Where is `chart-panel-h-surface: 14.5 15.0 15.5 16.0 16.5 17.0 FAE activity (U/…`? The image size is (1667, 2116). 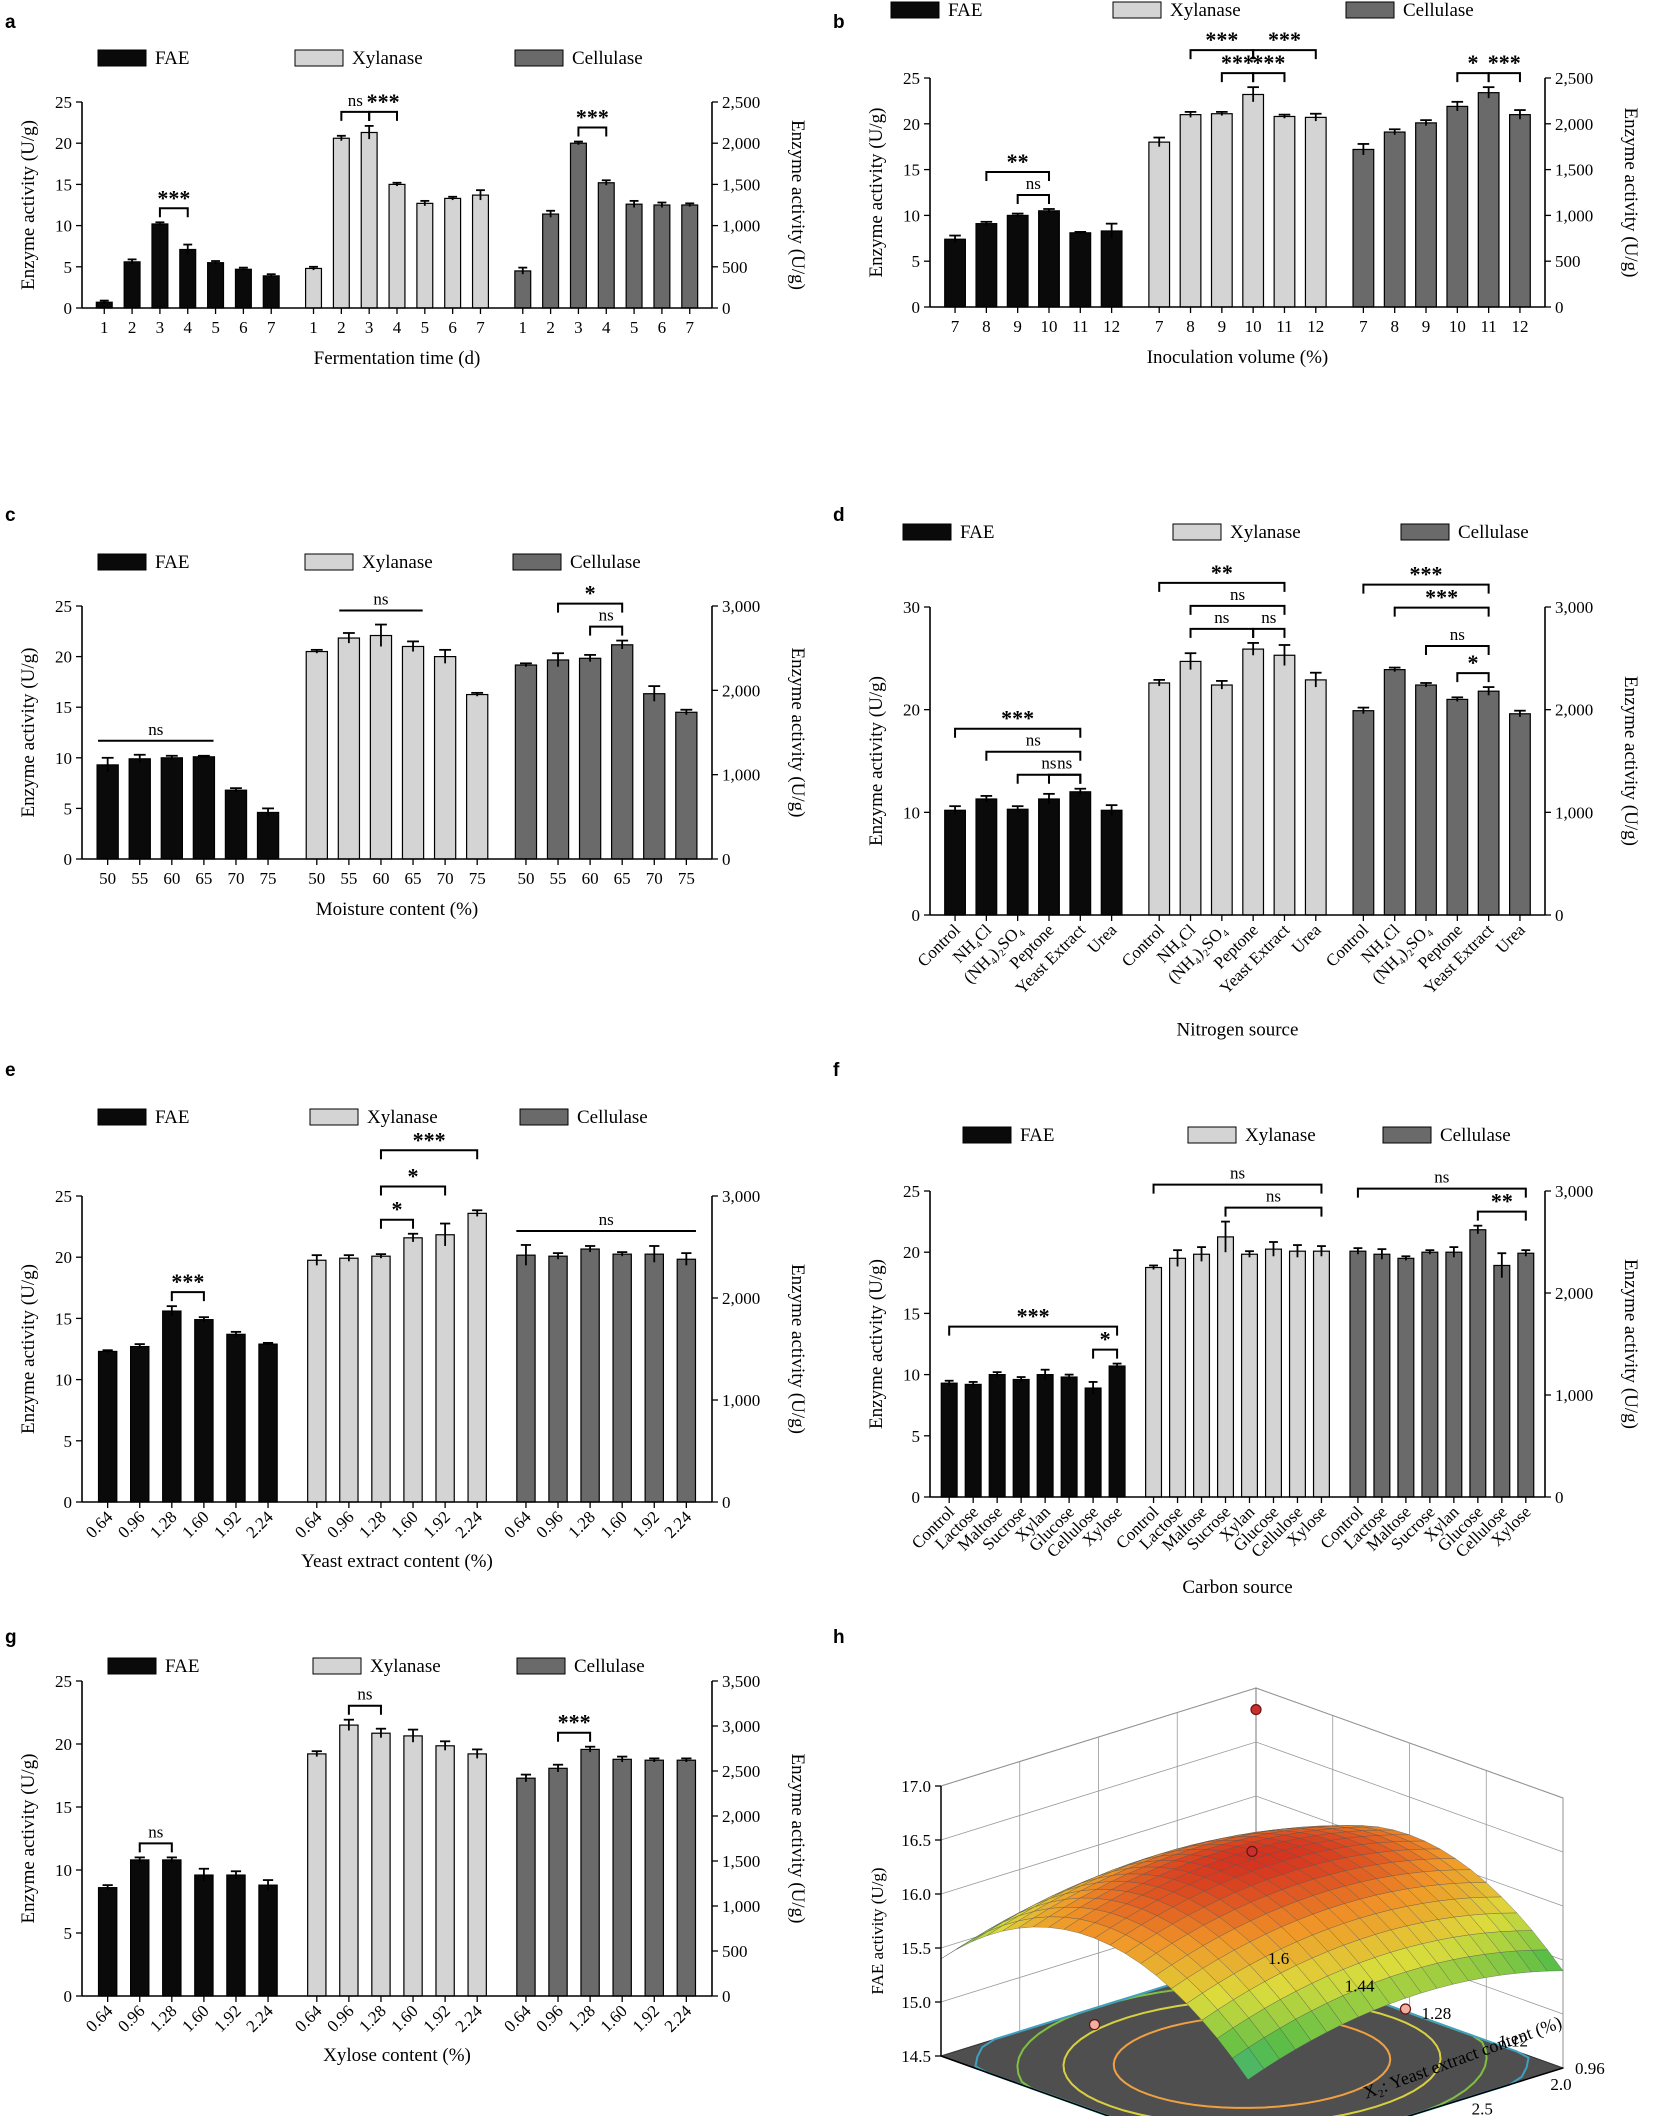
chart-panel-h-surface: 14.5 15.0 15.5 16.0 16.5 17.0 FAE activity (U/… is located at coordinates (1236, 1901).